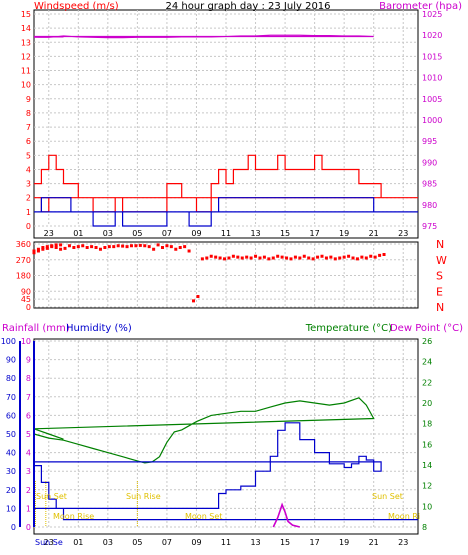 The height and width of the screenshot is (555, 468). I want to click on compass-label-0: N, so click(440, 244).